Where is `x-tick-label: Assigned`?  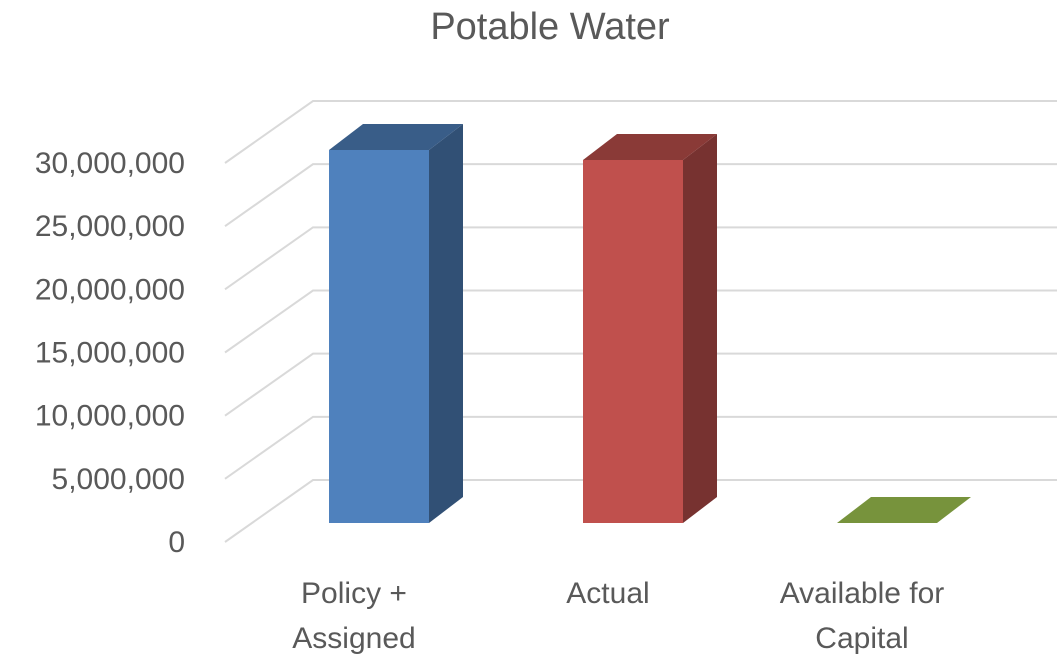
x-tick-label: Assigned is located at coordinates (353, 638).